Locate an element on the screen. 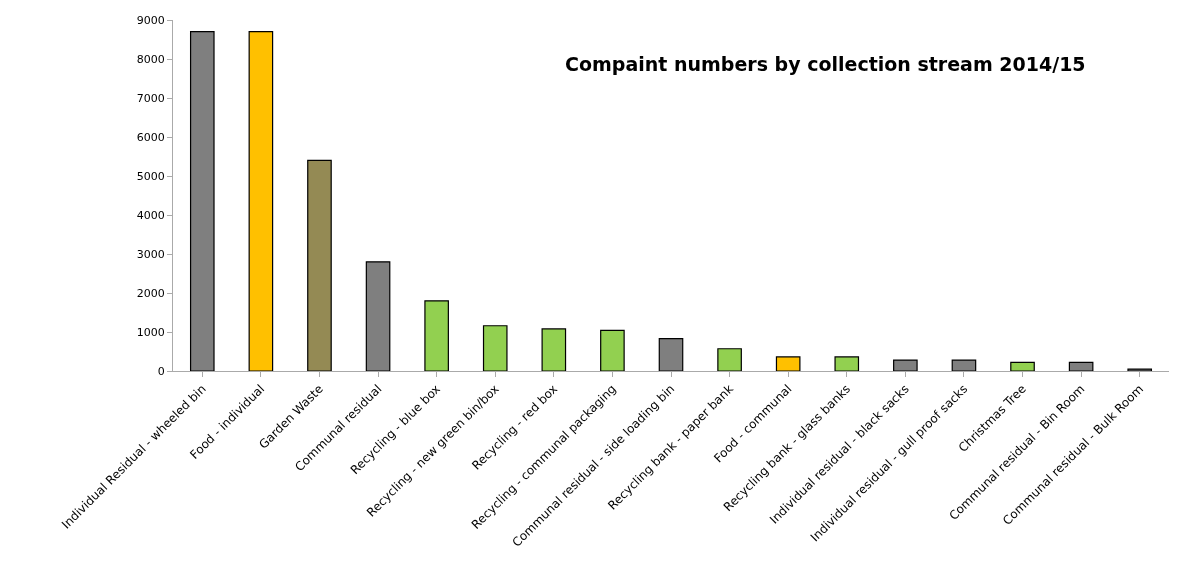 This screenshot has height=576, width=1179. text: Compaint numbers by collection stream 2014/15 is located at coordinates (825, 63).